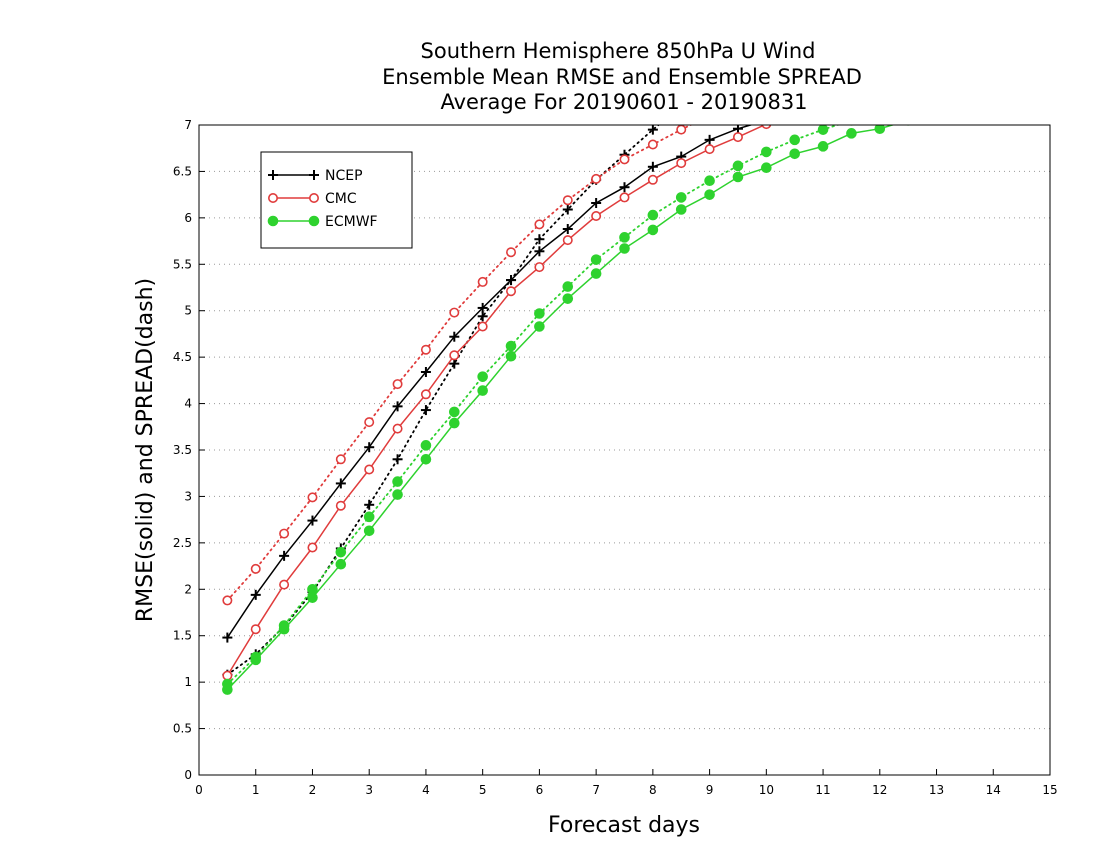  Describe the element at coordinates (596, 790) in the screenshot. I see `x-tick-label-7: 7` at that location.